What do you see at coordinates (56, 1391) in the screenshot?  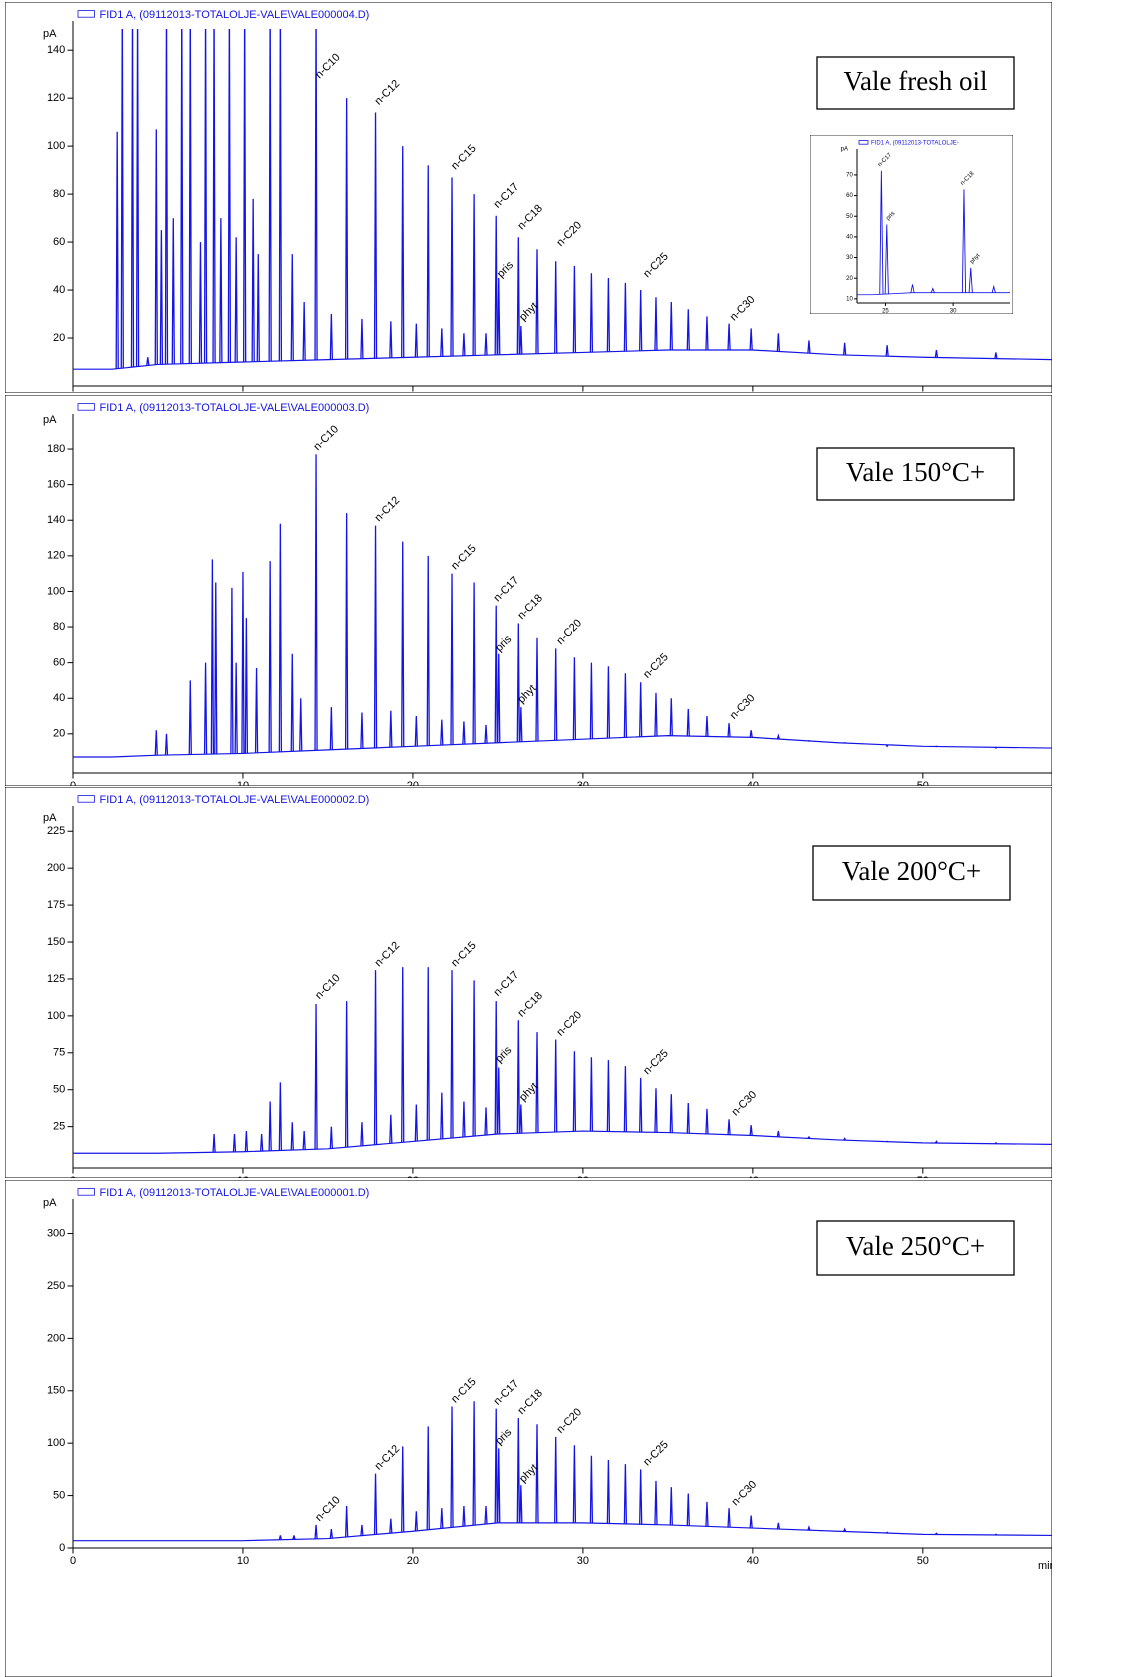 I see `y-tick-label: 150` at bounding box center [56, 1391].